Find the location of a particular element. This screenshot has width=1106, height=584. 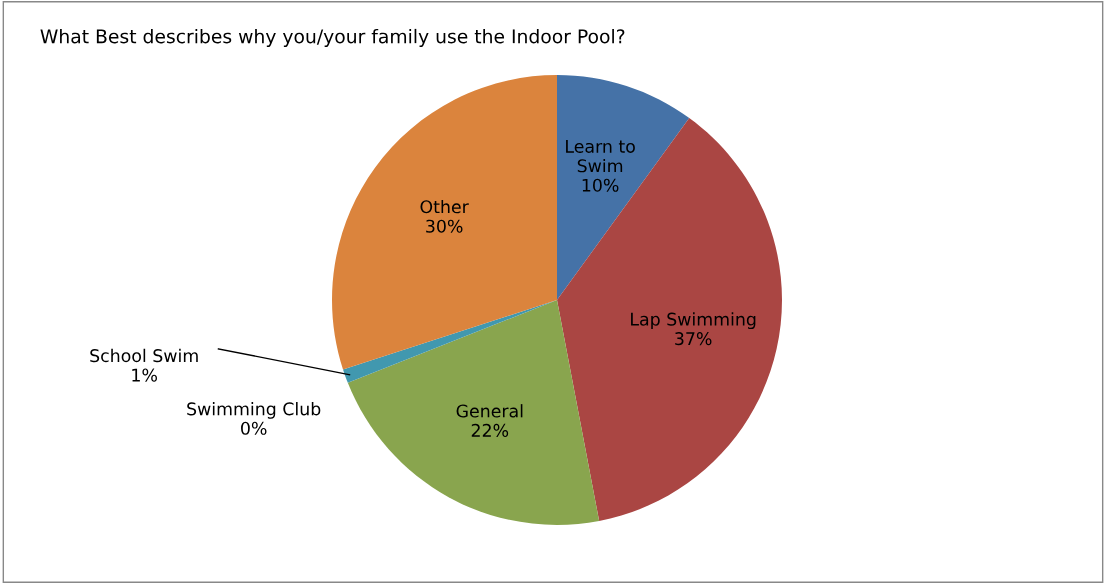

data-label: 1% is located at coordinates (144, 375).